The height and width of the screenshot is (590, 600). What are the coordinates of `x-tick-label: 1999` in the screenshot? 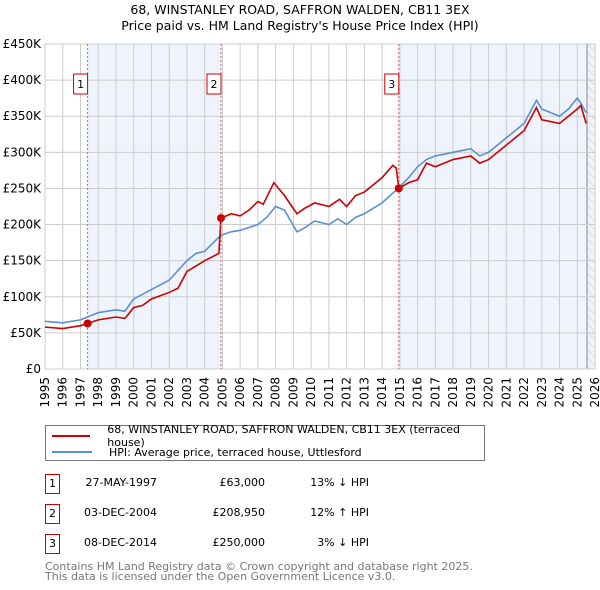 It's located at (116, 392).